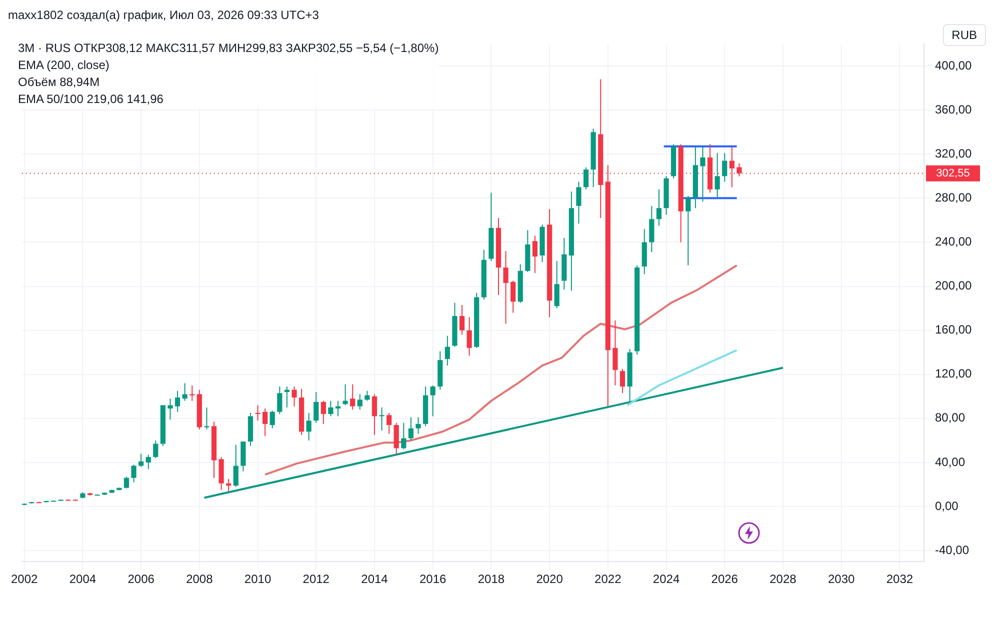 The width and height of the screenshot is (1000, 629). What do you see at coordinates (953, 373) in the screenshot?
I see `y-tick-label: 120,00` at bounding box center [953, 373].